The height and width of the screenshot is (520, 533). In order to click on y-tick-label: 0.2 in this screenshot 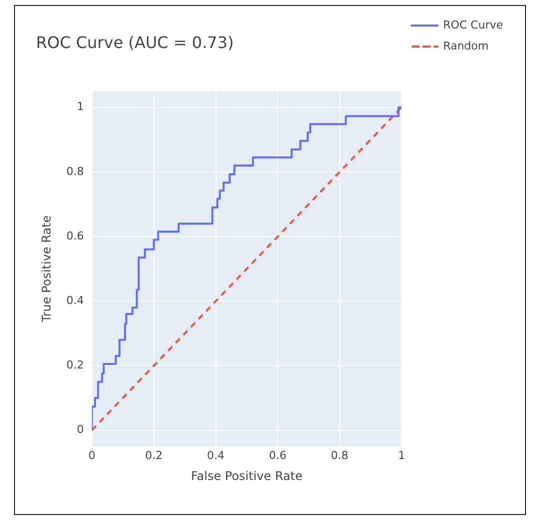, I will do `click(75, 365)`.